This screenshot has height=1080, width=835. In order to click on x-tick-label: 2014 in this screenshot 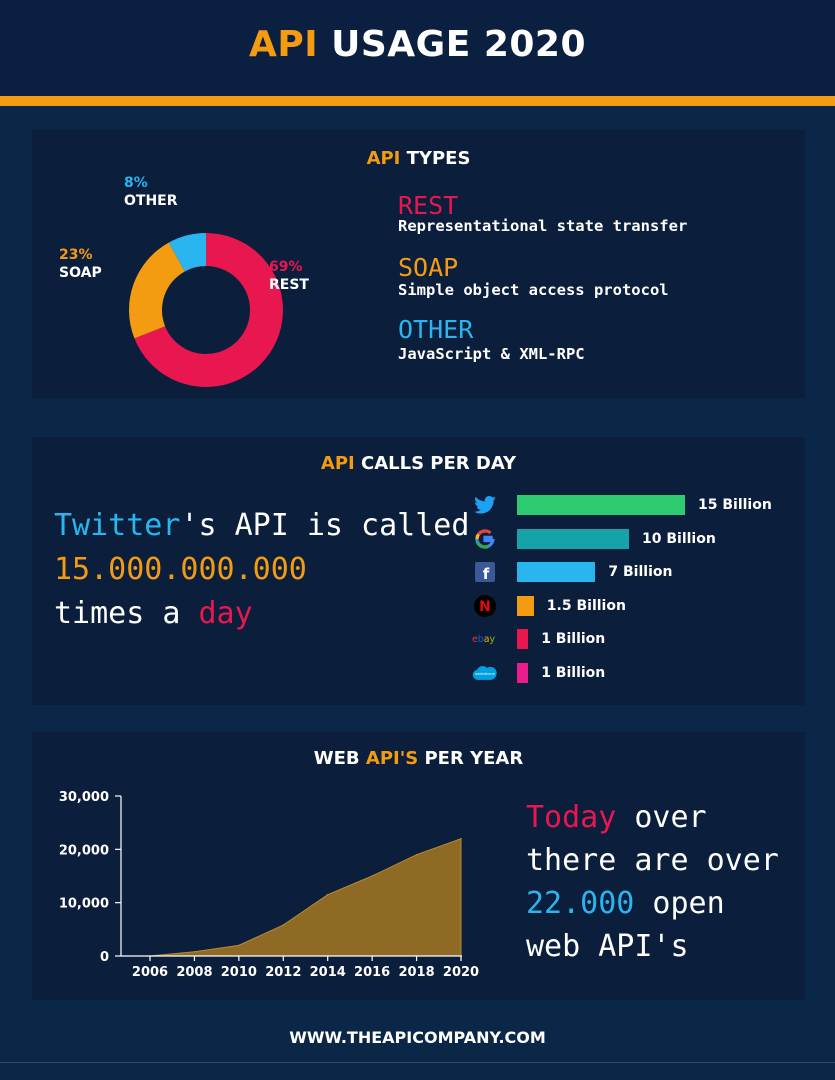, I will do `click(328, 972)`.